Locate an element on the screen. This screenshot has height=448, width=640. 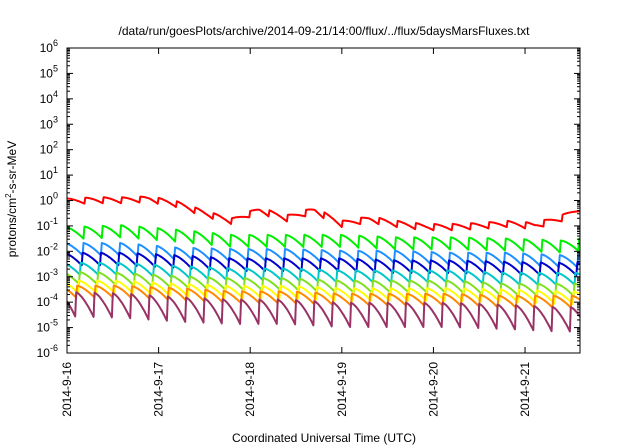
y-tick-label: 10² is located at coordinates (49, 148).